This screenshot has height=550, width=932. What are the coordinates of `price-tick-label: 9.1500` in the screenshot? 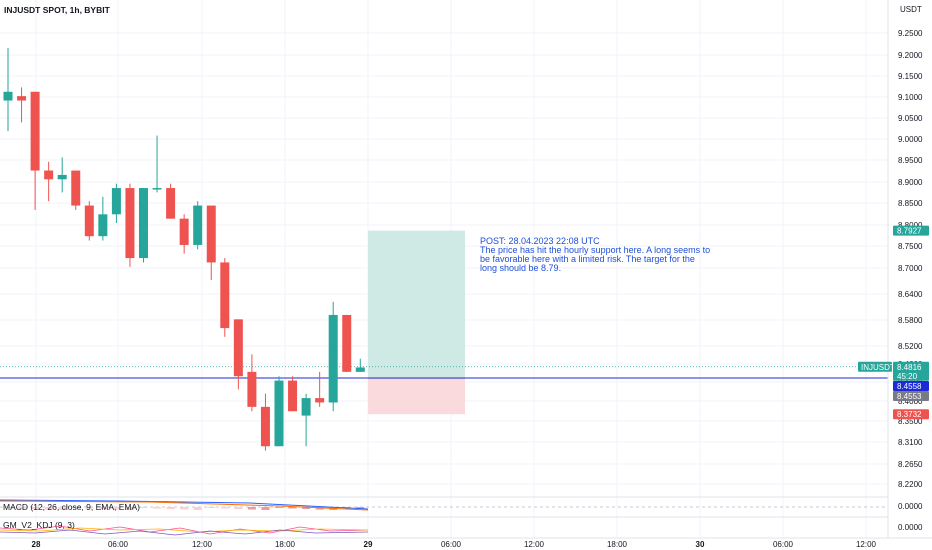 It's located at (910, 76).